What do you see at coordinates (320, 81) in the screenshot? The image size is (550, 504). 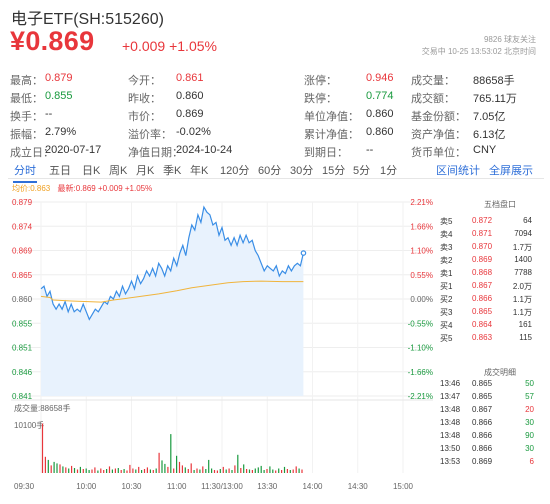 I see `stat-label: 涨停：` at bounding box center [320, 81].